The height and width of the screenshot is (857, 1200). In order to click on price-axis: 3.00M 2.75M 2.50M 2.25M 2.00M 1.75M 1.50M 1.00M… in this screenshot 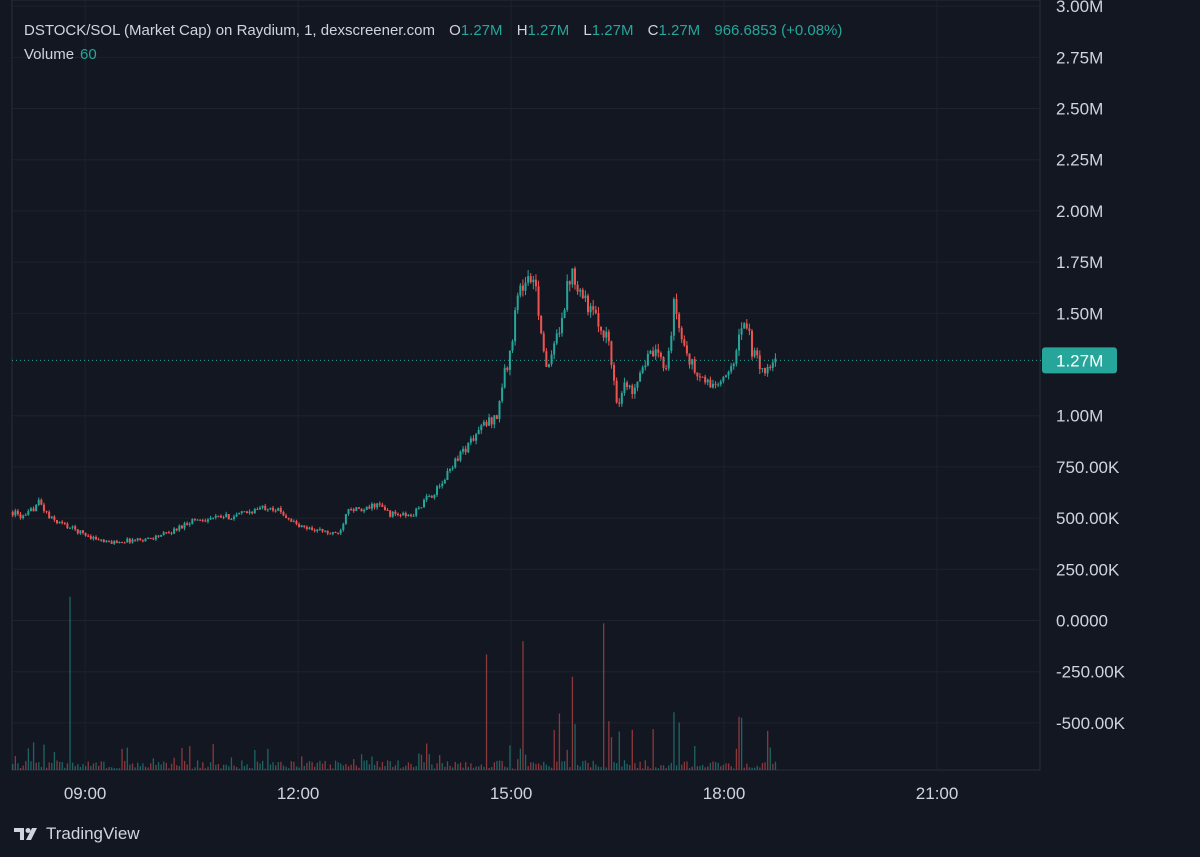, I will do `click(1091, 366)`.